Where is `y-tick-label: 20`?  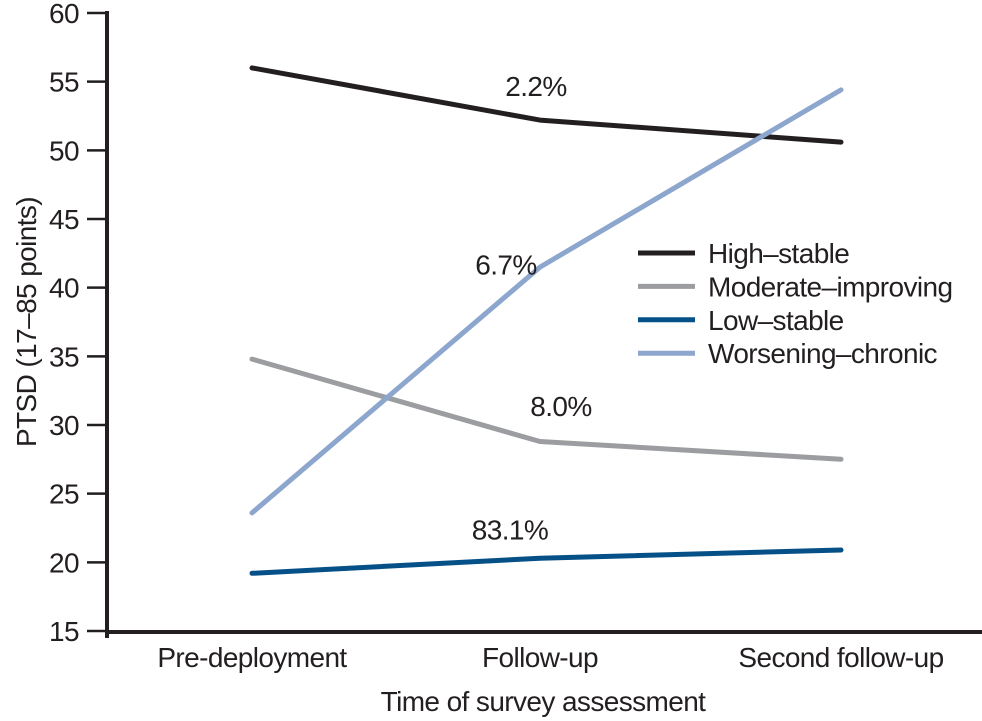 y-tick-label: 20 is located at coordinates (64, 562).